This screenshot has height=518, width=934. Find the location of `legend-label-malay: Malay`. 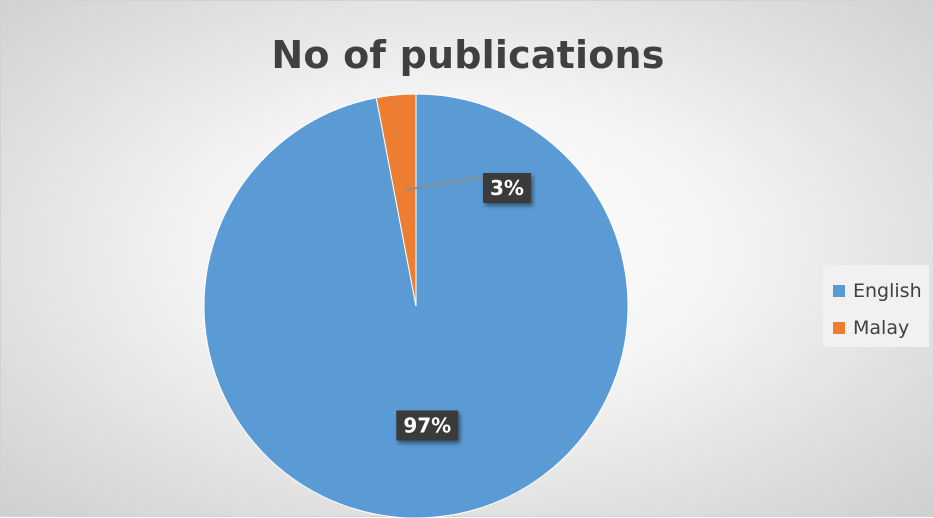

legend-label-malay: Malay is located at coordinates (881, 327).